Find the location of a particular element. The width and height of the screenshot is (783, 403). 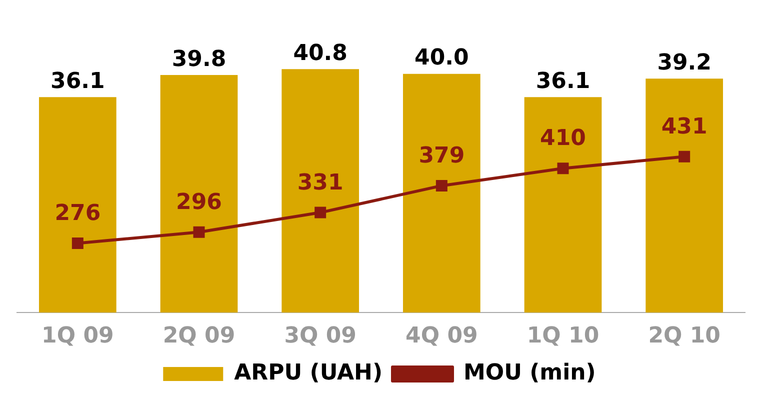

legend-label: MOU (min) is located at coordinates (530, 373).